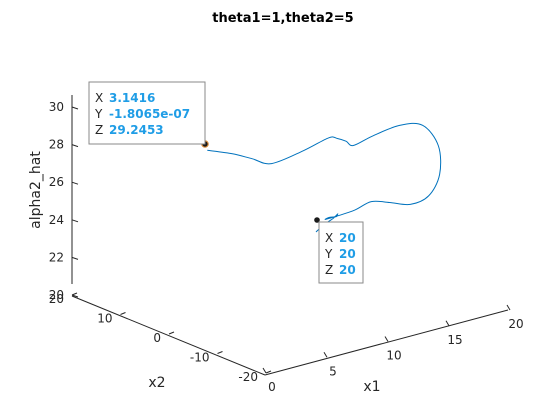 The width and height of the screenshot is (560, 420). I want to click on y-tick-label: -10, so click(200, 358).